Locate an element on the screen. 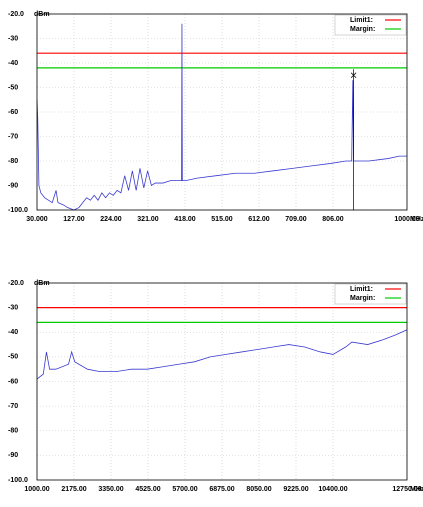 The image size is (423, 507). x-tick-label: 224.00 is located at coordinates (111, 219).